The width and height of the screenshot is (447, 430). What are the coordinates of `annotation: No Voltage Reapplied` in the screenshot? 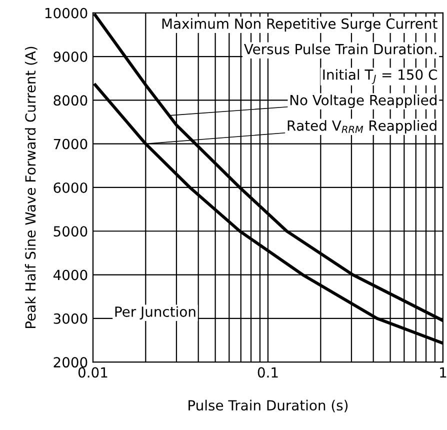 It's located at (363, 101).